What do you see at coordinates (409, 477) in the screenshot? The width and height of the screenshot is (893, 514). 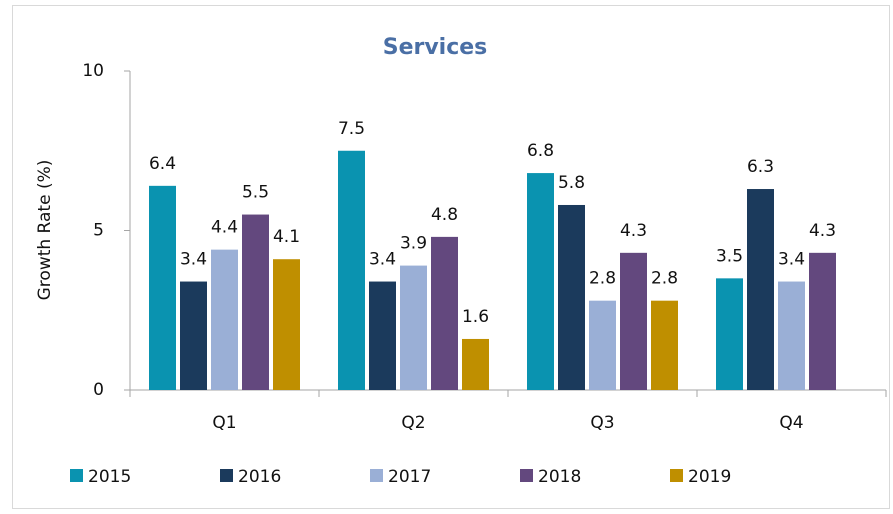 I see `legend-label: 2017` at bounding box center [409, 477].